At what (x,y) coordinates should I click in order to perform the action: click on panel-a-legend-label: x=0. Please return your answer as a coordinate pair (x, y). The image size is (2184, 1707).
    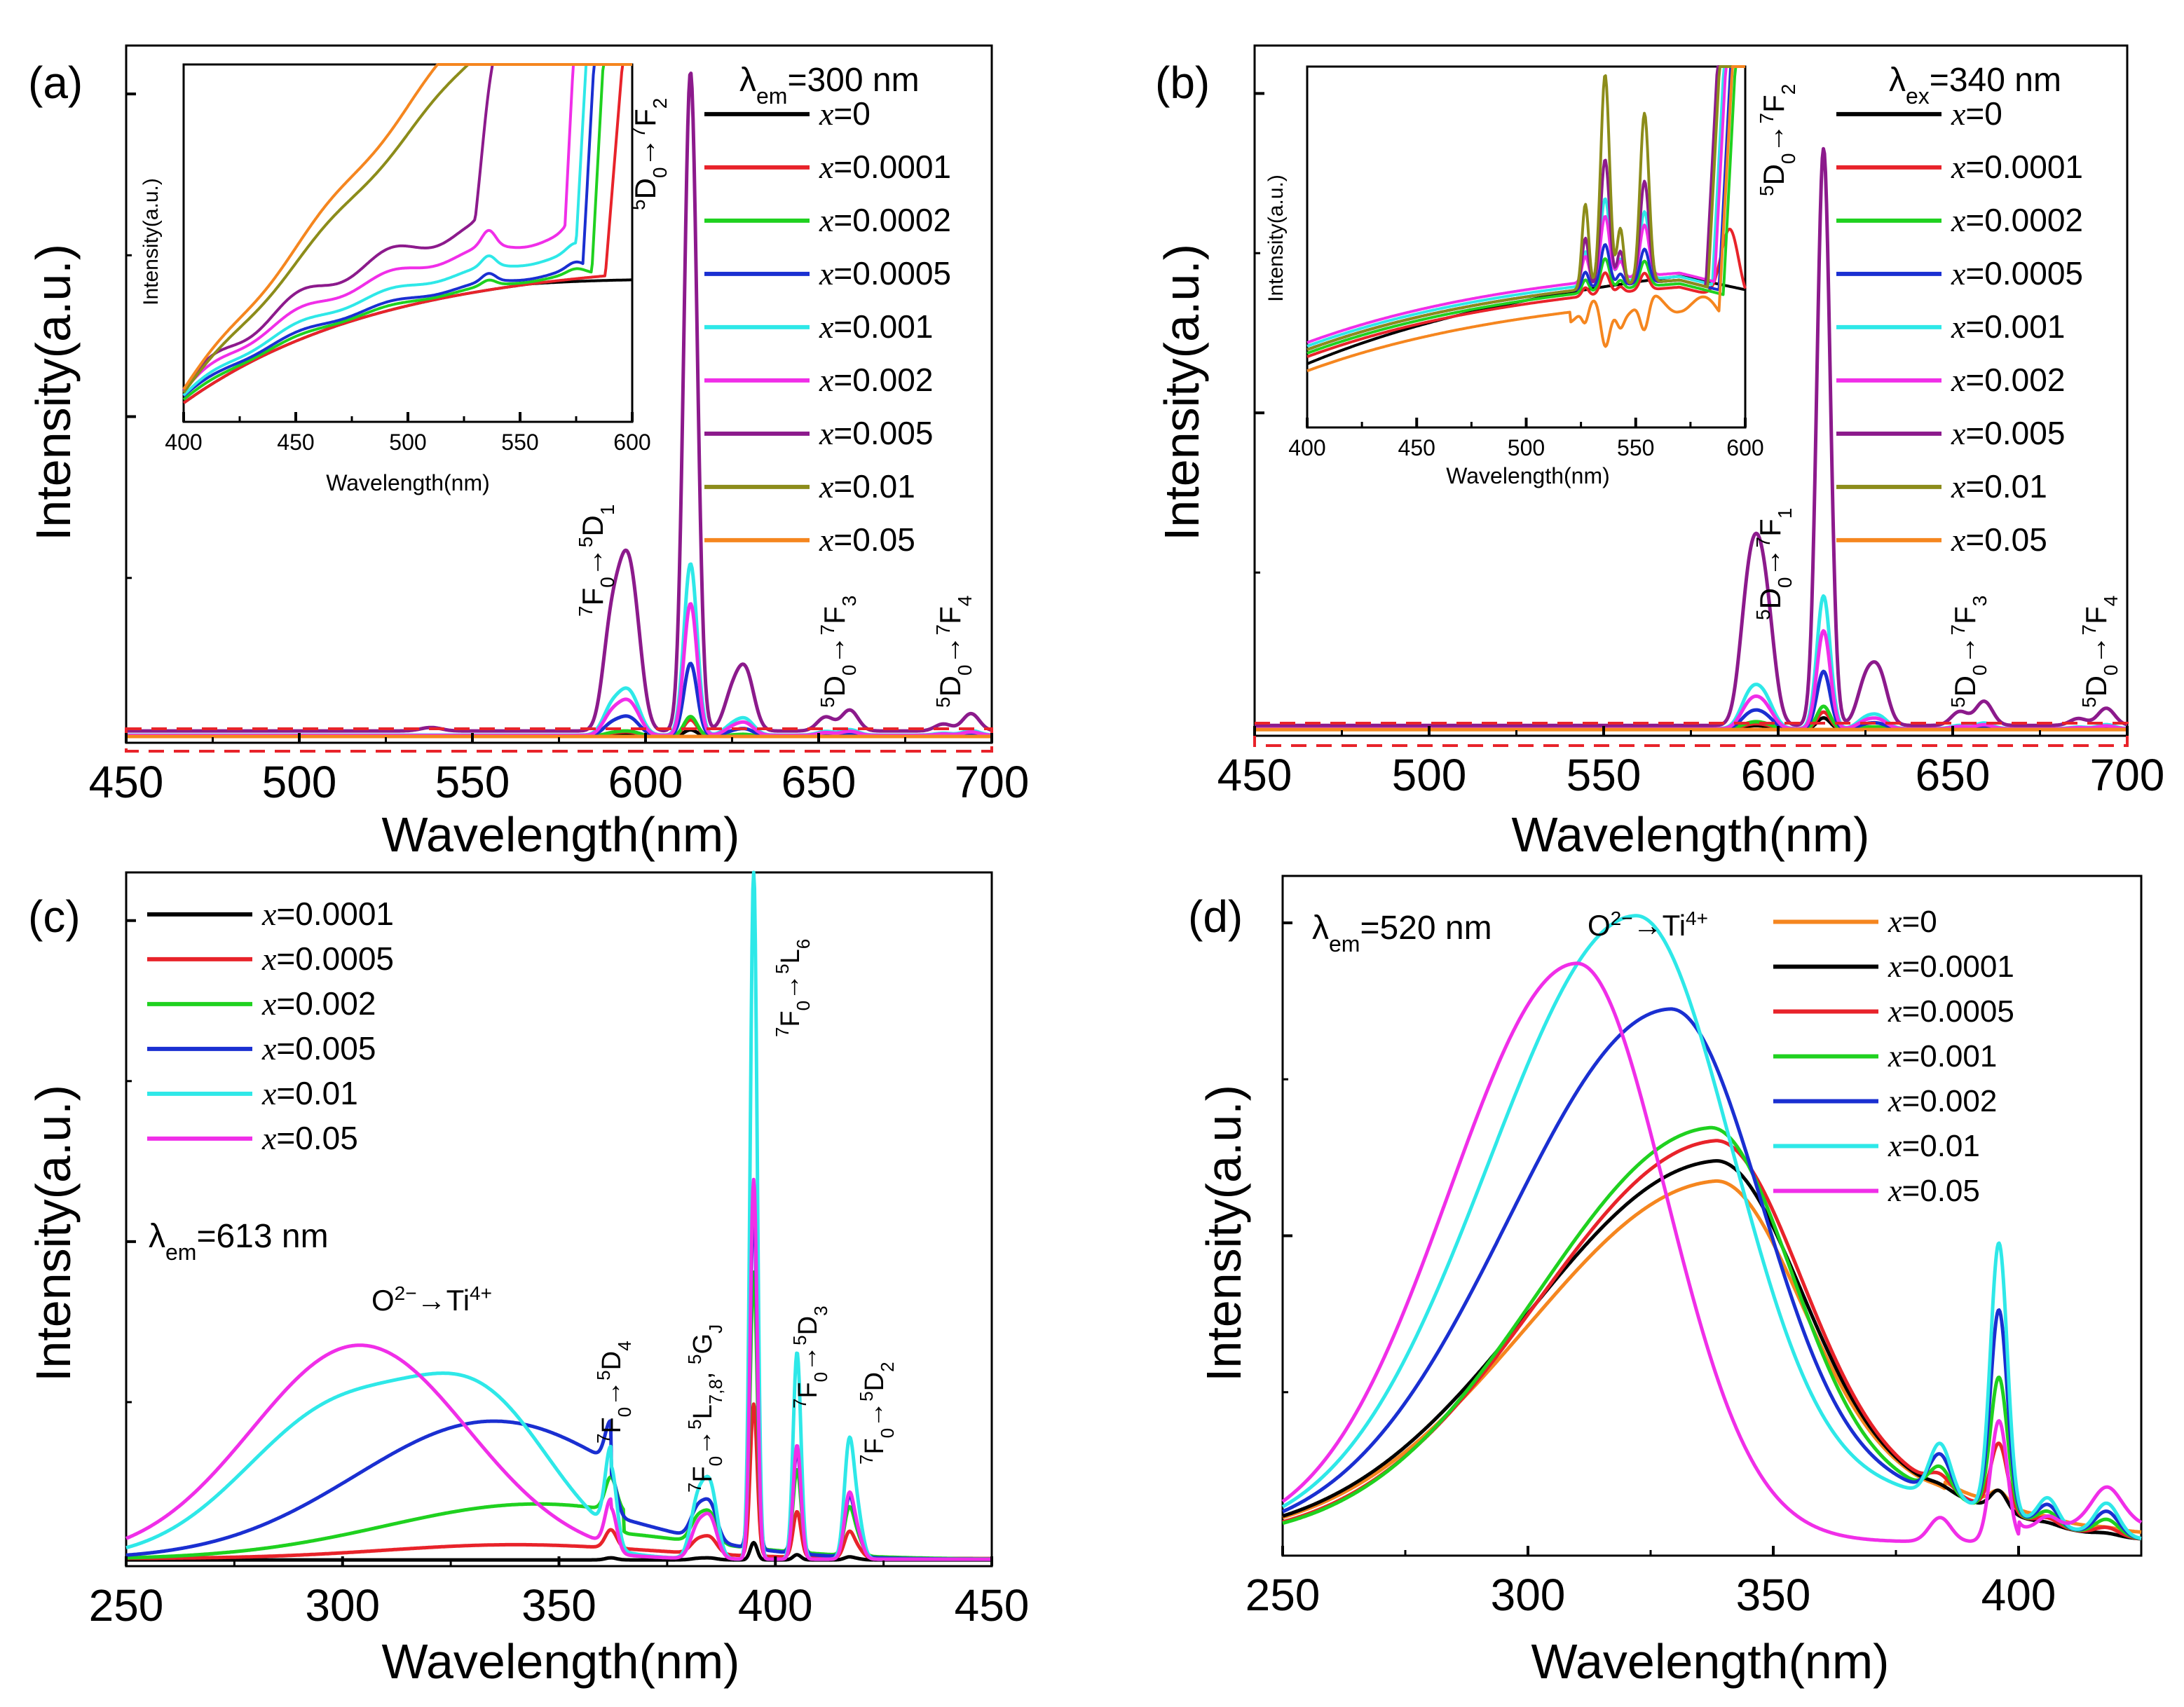
    Looking at the image, I should click on (845, 113).